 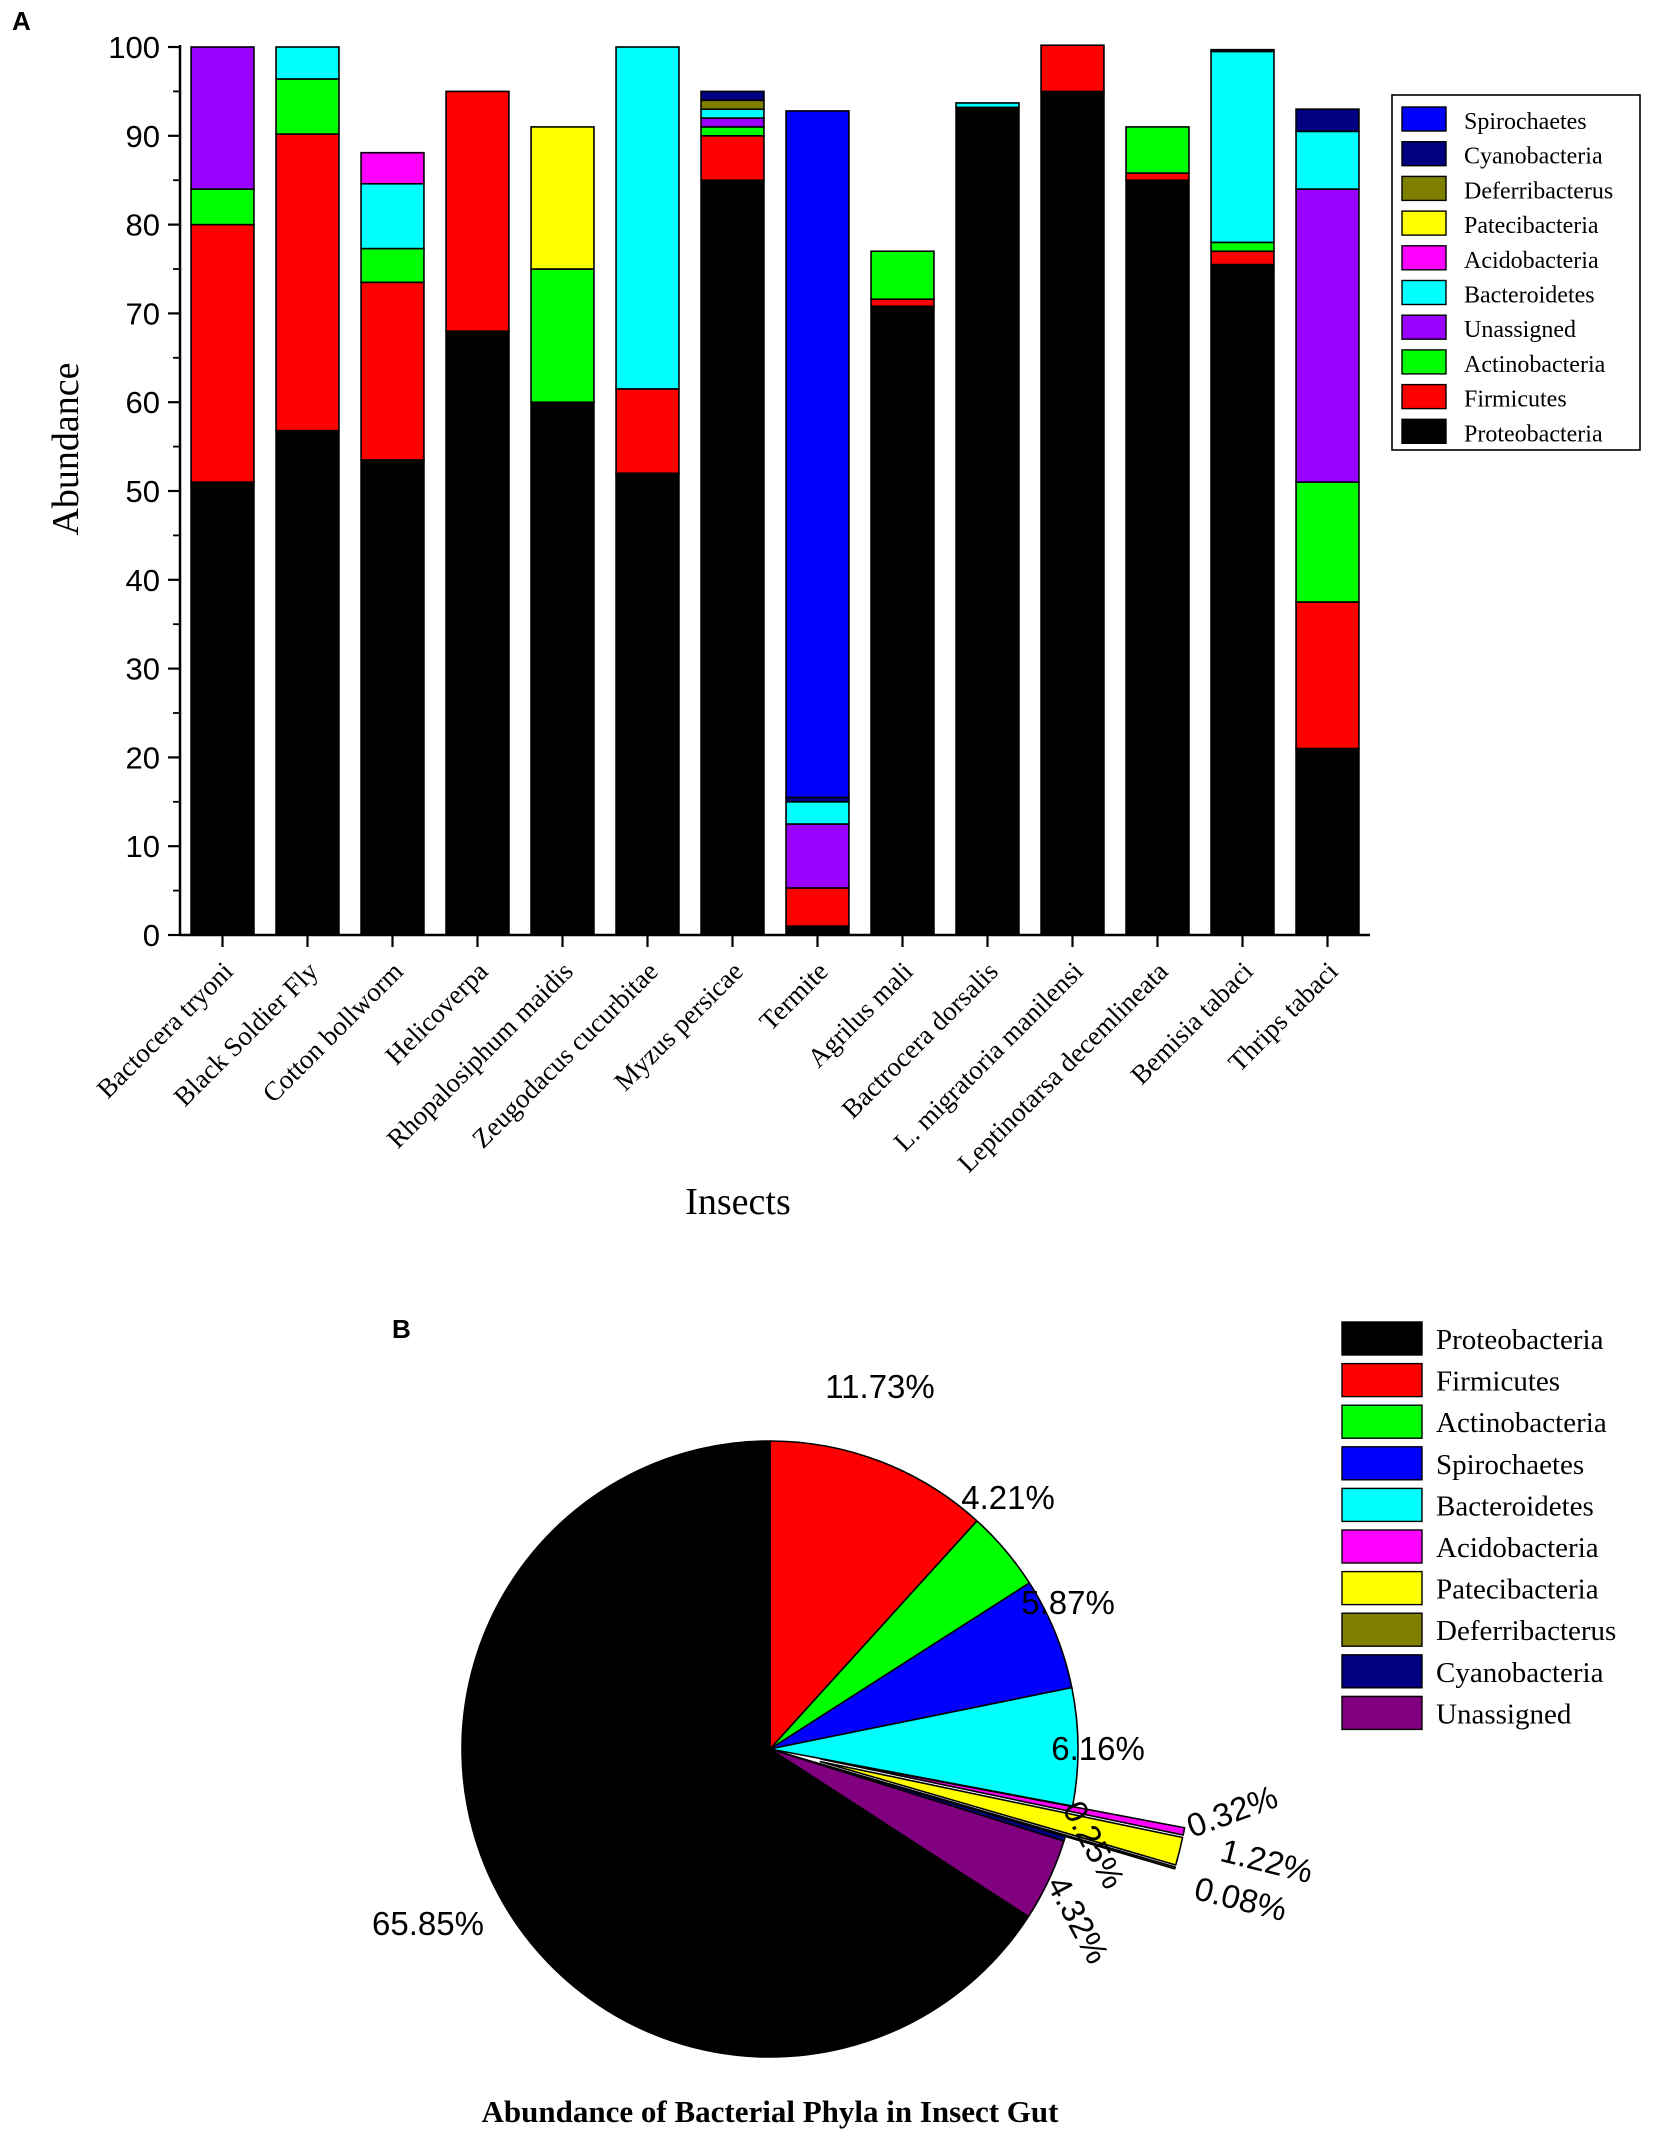 What do you see at coordinates (647, 431) in the screenshot?
I see `bar-segment-zeugodacus-cucurbitae-firmicutes` at bounding box center [647, 431].